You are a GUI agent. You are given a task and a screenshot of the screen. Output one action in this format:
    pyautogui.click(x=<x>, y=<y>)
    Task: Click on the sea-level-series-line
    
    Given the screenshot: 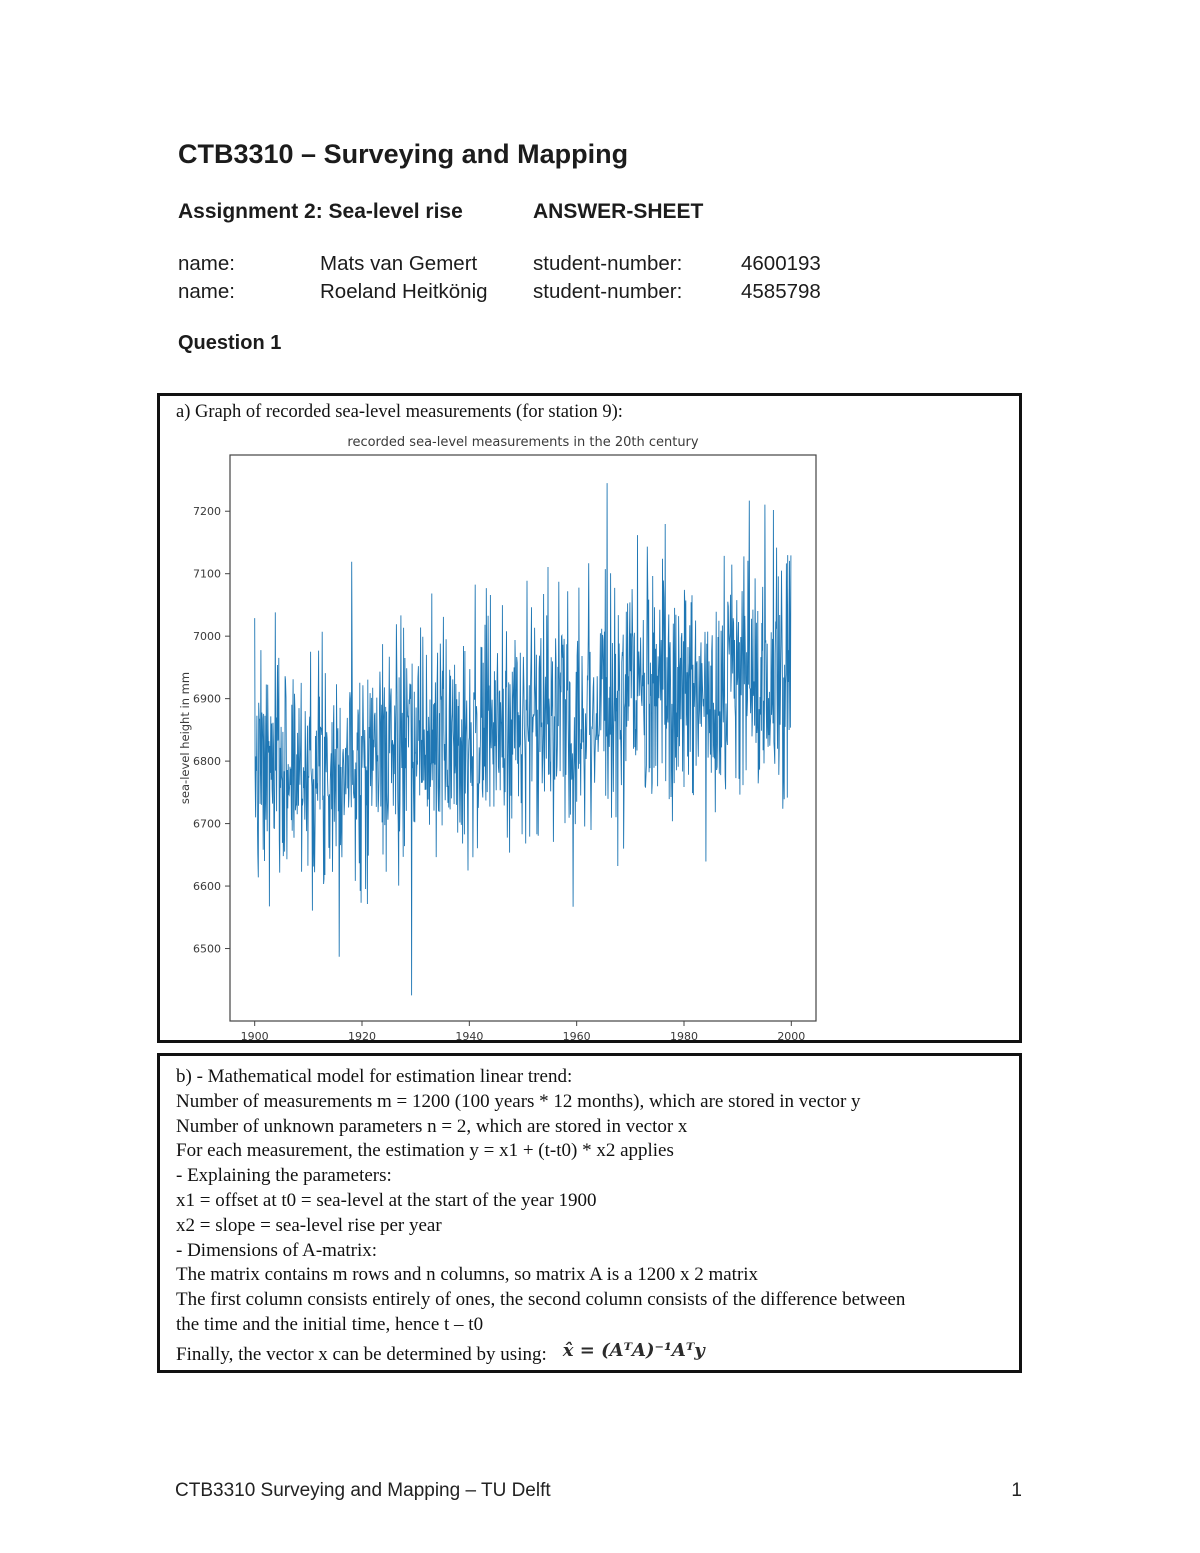 What is the action you would take?
    pyautogui.click(x=523, y=739)
    